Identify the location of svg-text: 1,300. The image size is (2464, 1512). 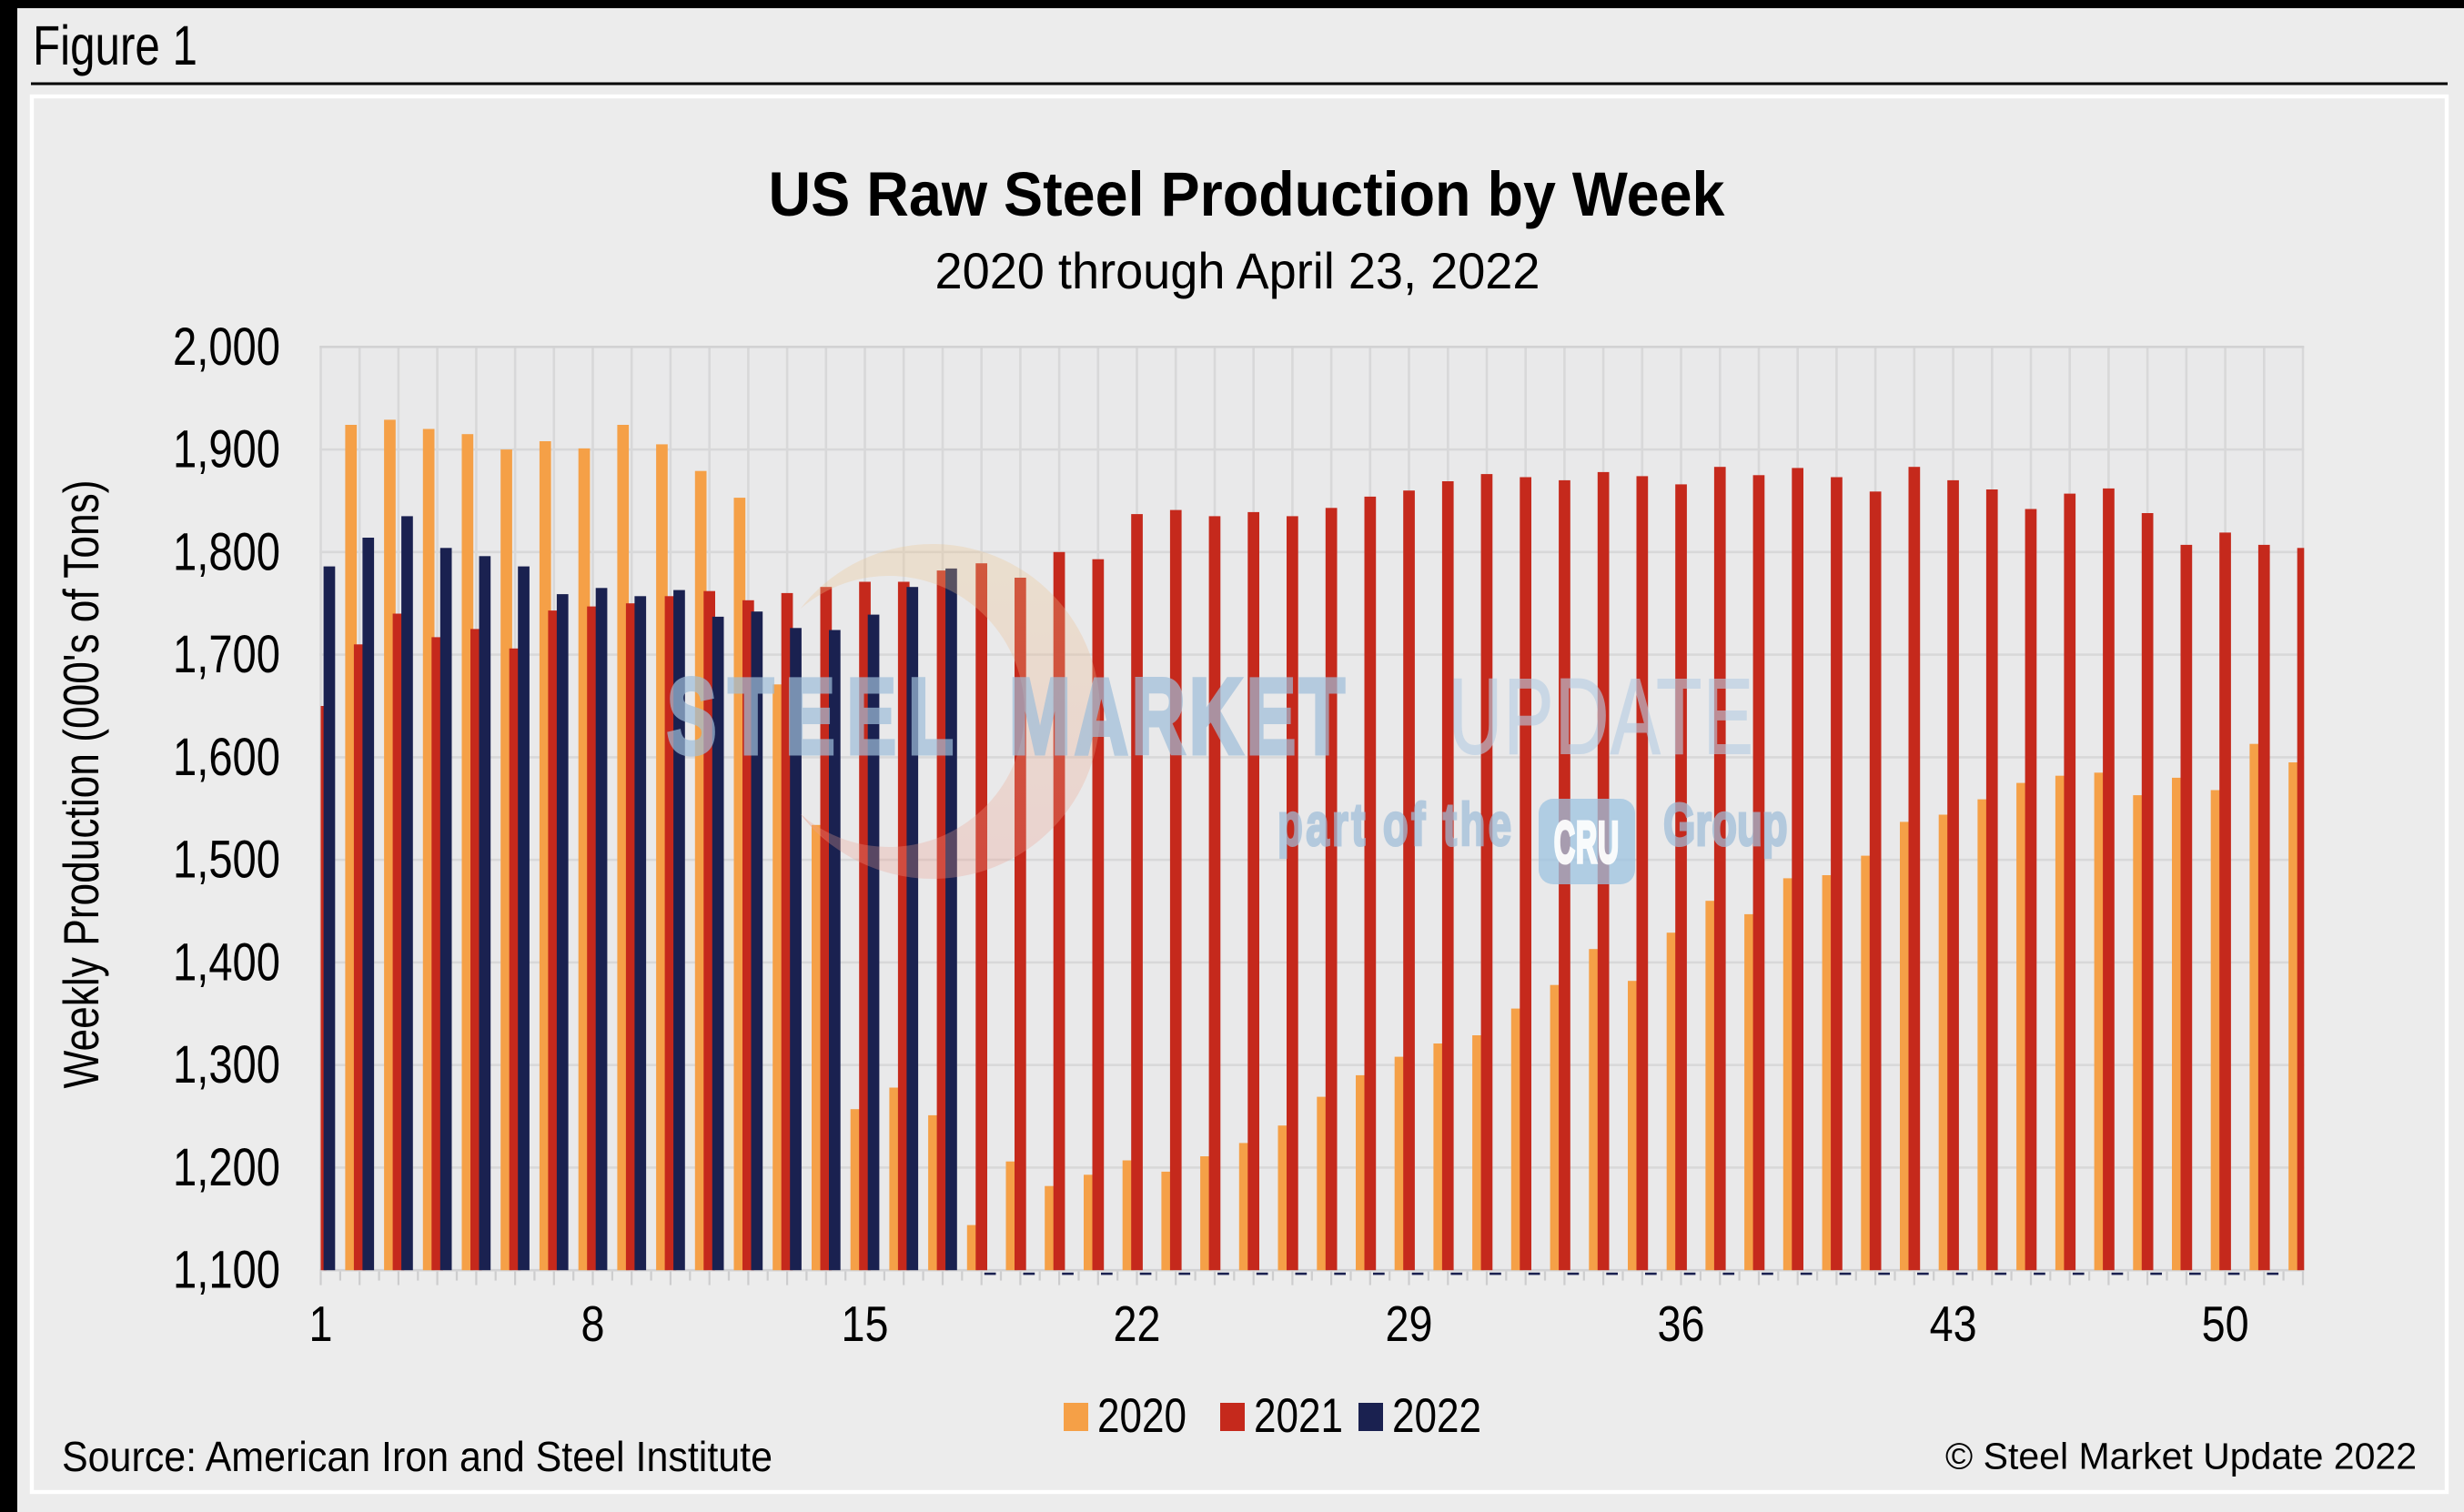
(226, 1065).